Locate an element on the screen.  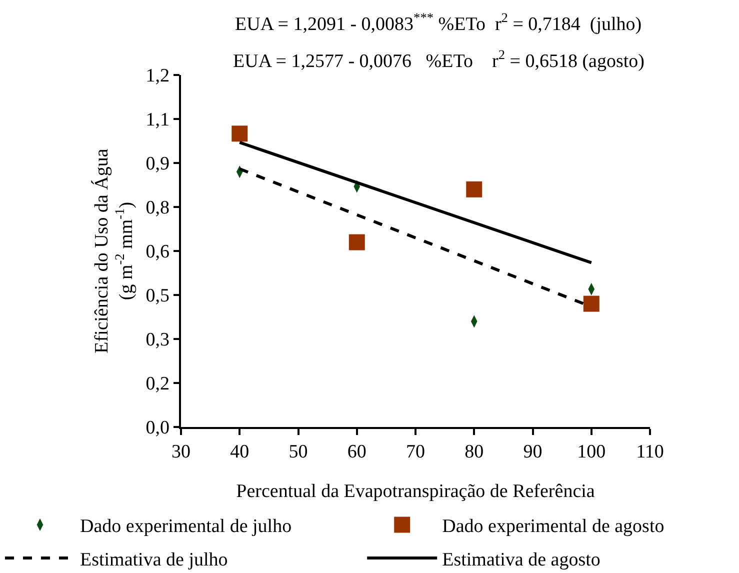
text: EUA = 1,2091 - 0,0083$^{***}$ %ETo r$^{2}$ = 0,7184 (julho) is located at coordinates (438, 22).